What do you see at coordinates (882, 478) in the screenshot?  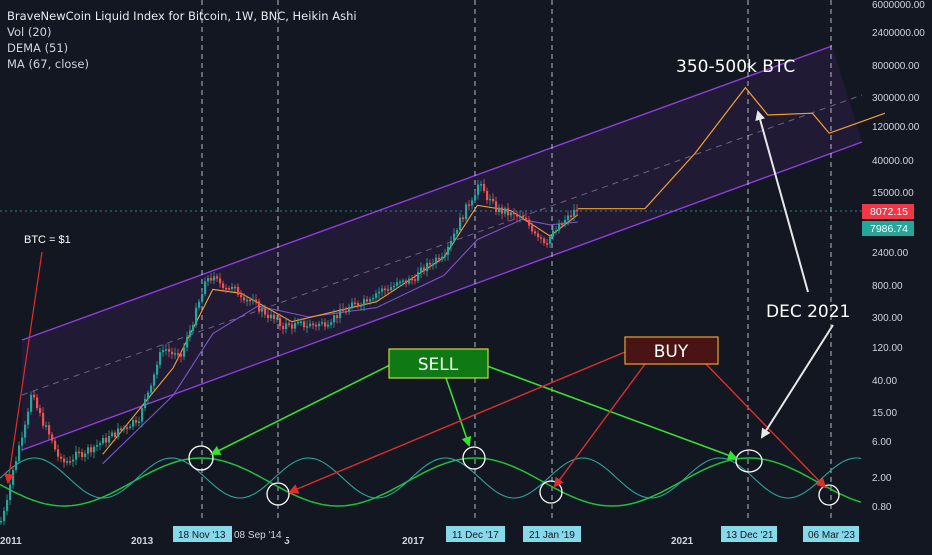 I see `y-tick-label: 2.00` at bounding box center [882, 478].